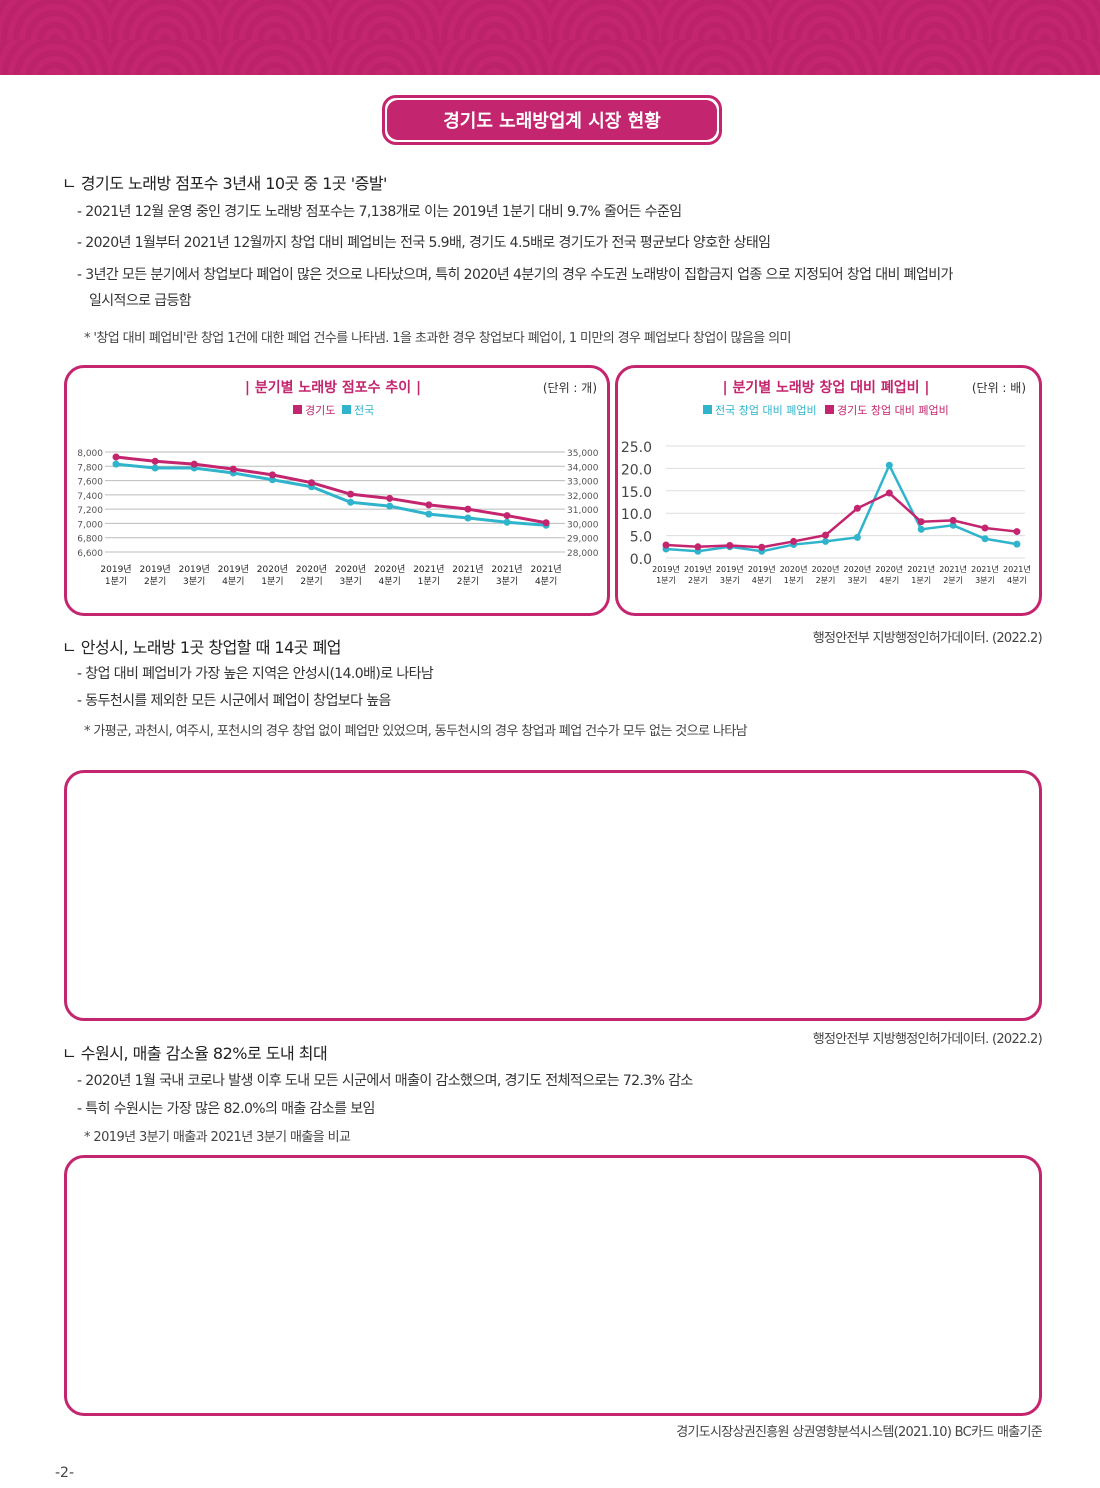 This screenshot has height=1488, width=1100. I want to click on y-tick-label: 7,400, so click(90, 497).